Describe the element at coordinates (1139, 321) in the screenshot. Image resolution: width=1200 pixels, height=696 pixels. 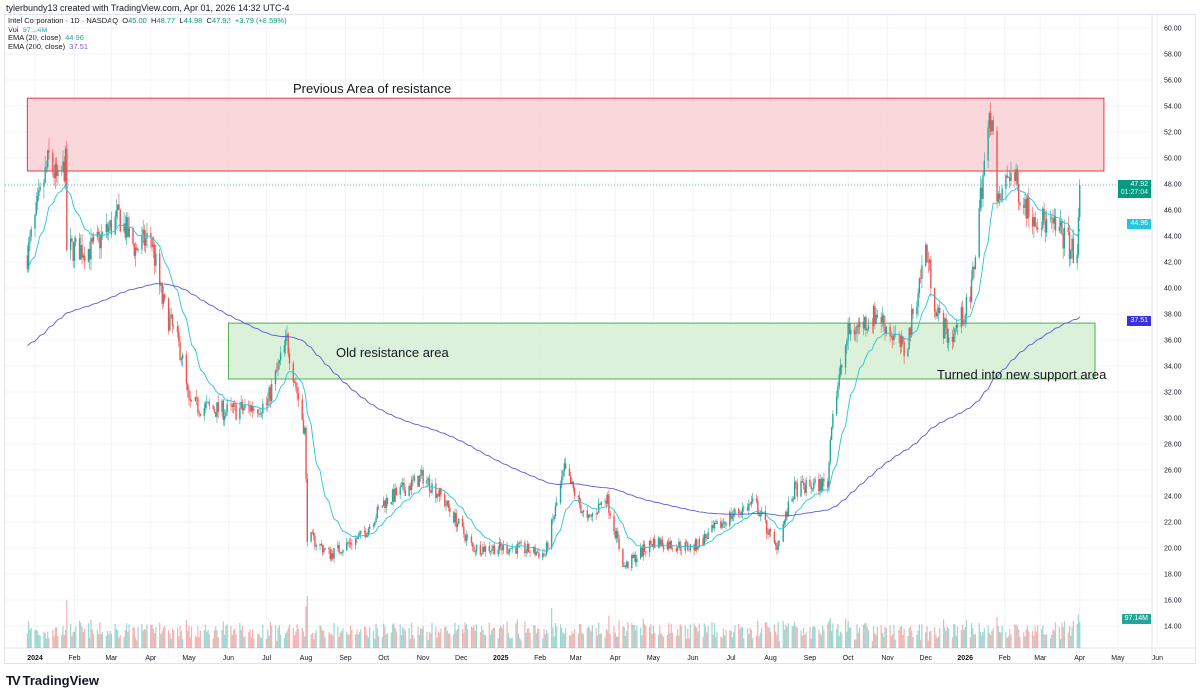
I see `ema200-price-tag: 37.51` at that location.